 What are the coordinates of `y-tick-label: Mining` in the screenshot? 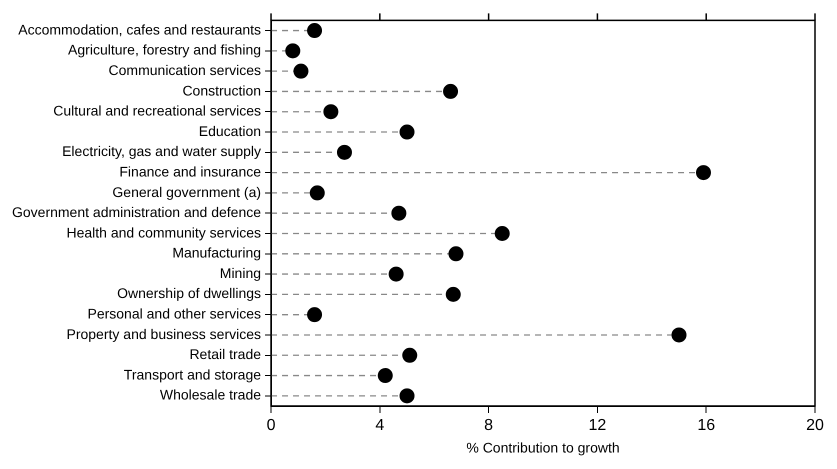 It's located at (241, 272).